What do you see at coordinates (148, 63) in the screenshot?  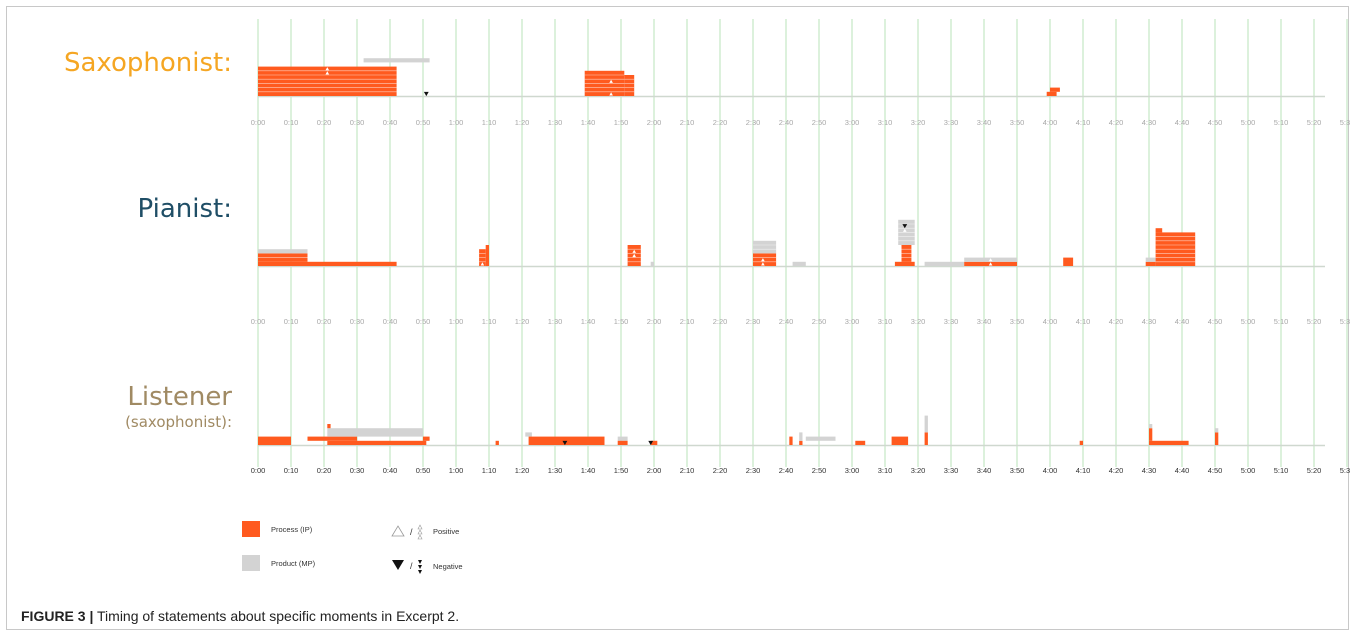 I see `row-label: Saxophonist:` at bounding box center [148, 63].